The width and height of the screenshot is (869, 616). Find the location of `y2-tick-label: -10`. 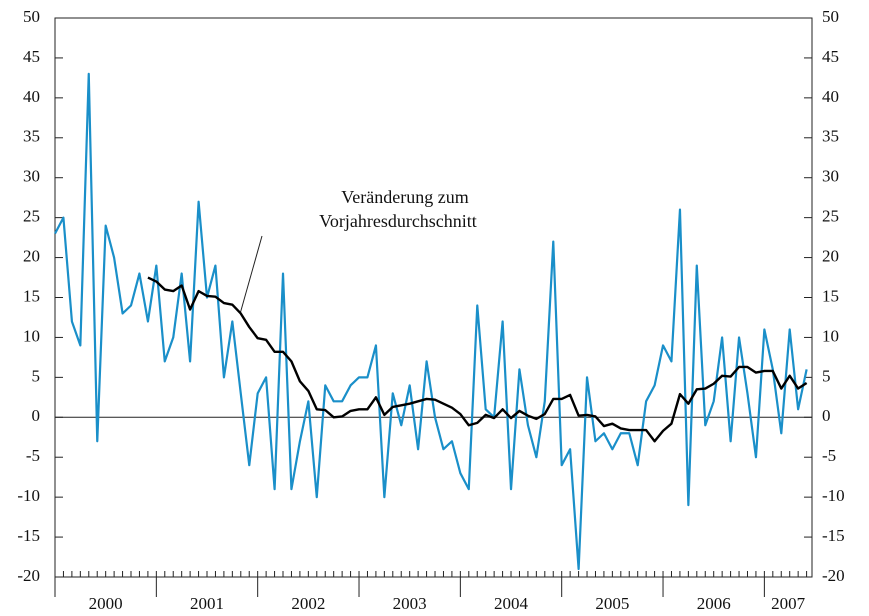

y2-tick-label: -10 is located at coordinates (833, 495).